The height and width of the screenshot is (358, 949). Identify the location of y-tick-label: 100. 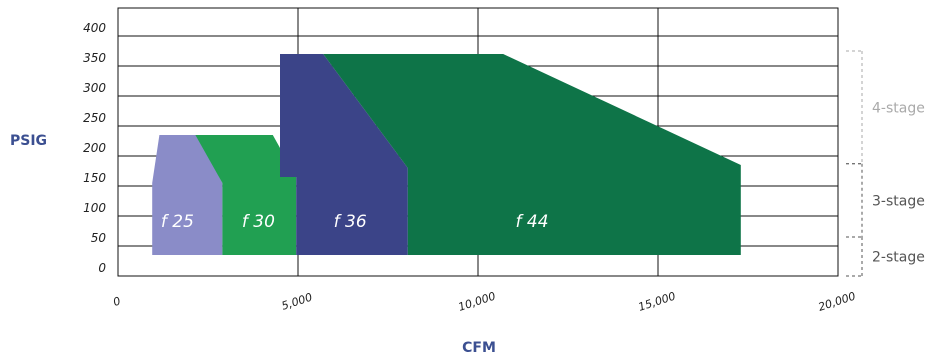
(94, 208).